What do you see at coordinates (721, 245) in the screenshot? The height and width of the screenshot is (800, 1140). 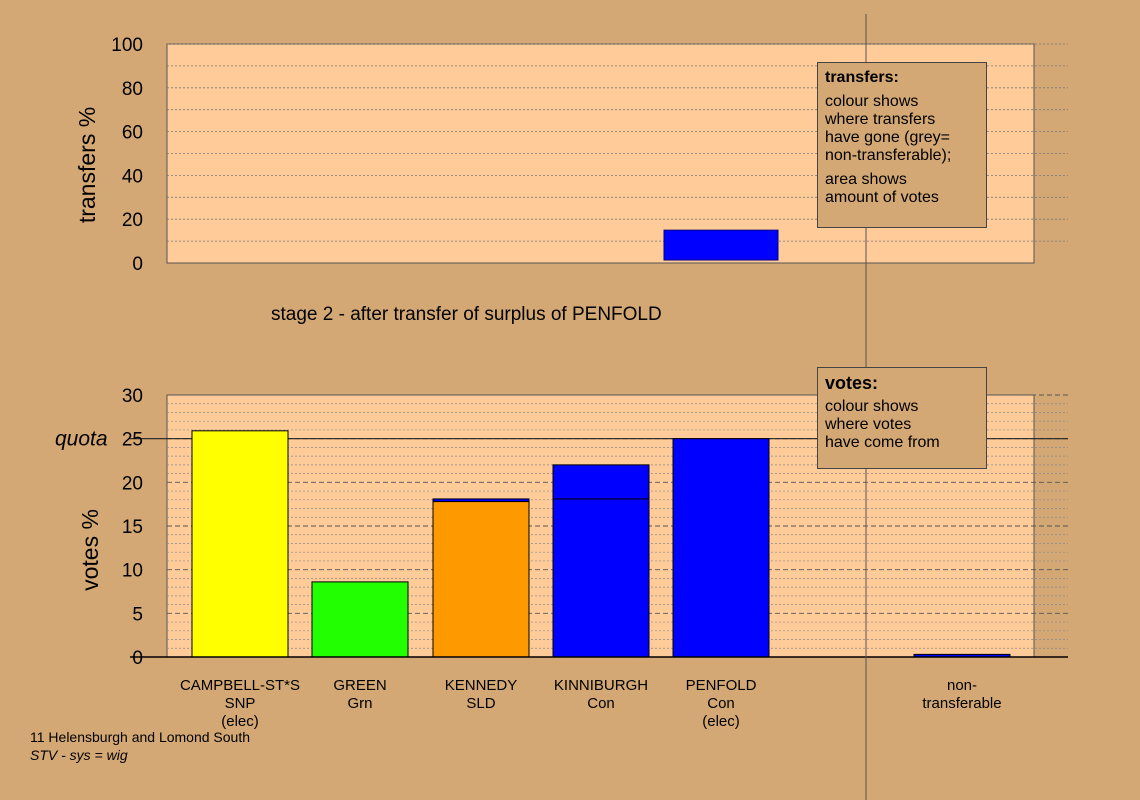 I see `transfer-bar` at bounding box center [721, 245].